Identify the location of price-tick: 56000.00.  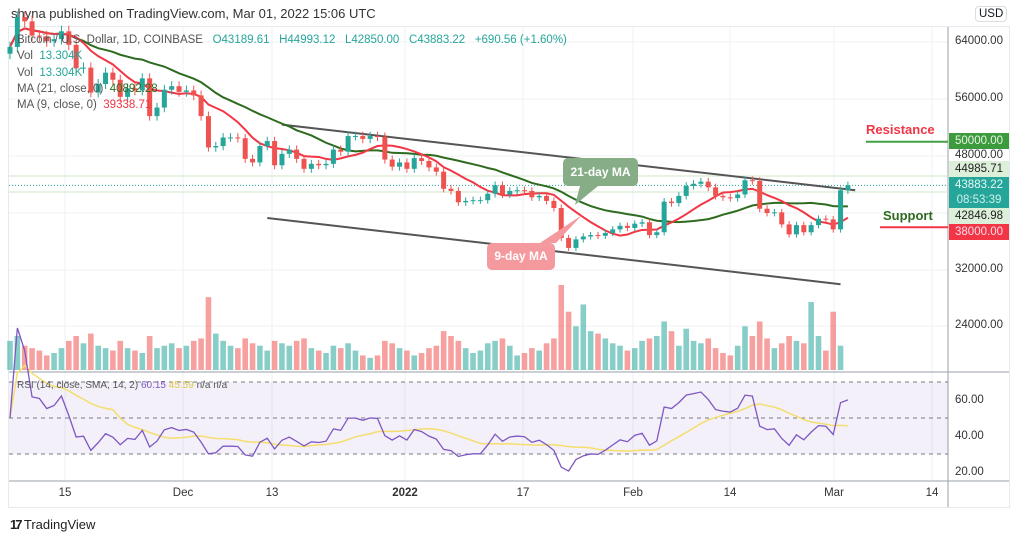
(979, 98).